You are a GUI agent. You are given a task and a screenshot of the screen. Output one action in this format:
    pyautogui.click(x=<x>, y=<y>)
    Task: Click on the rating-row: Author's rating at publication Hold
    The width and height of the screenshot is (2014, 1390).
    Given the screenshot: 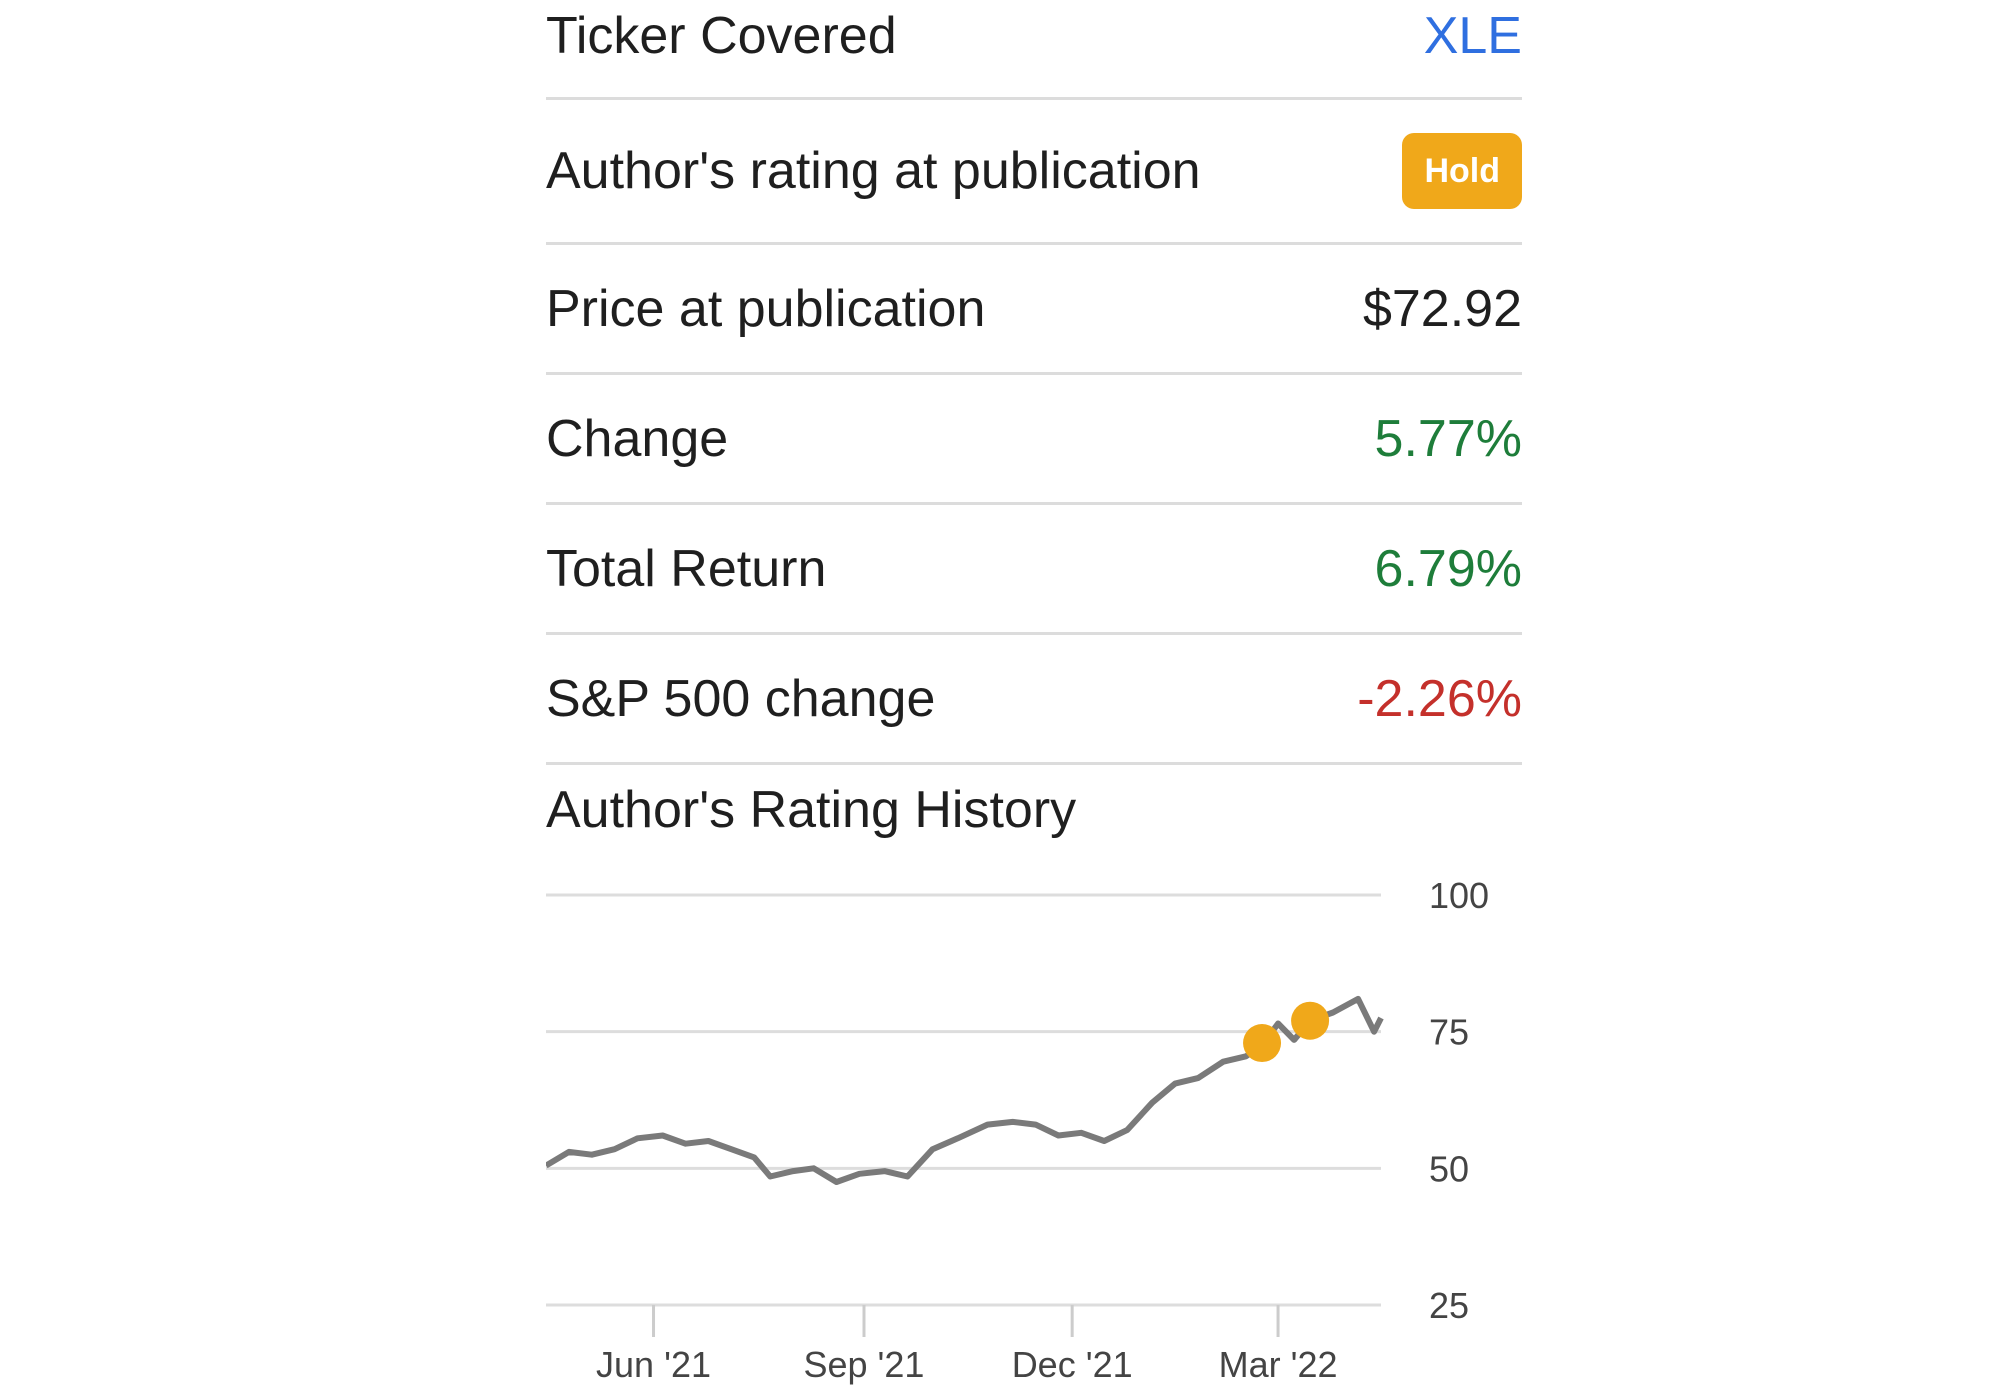 What is the action you would take?
    pyautogui.click(x=1034, y=172)
    